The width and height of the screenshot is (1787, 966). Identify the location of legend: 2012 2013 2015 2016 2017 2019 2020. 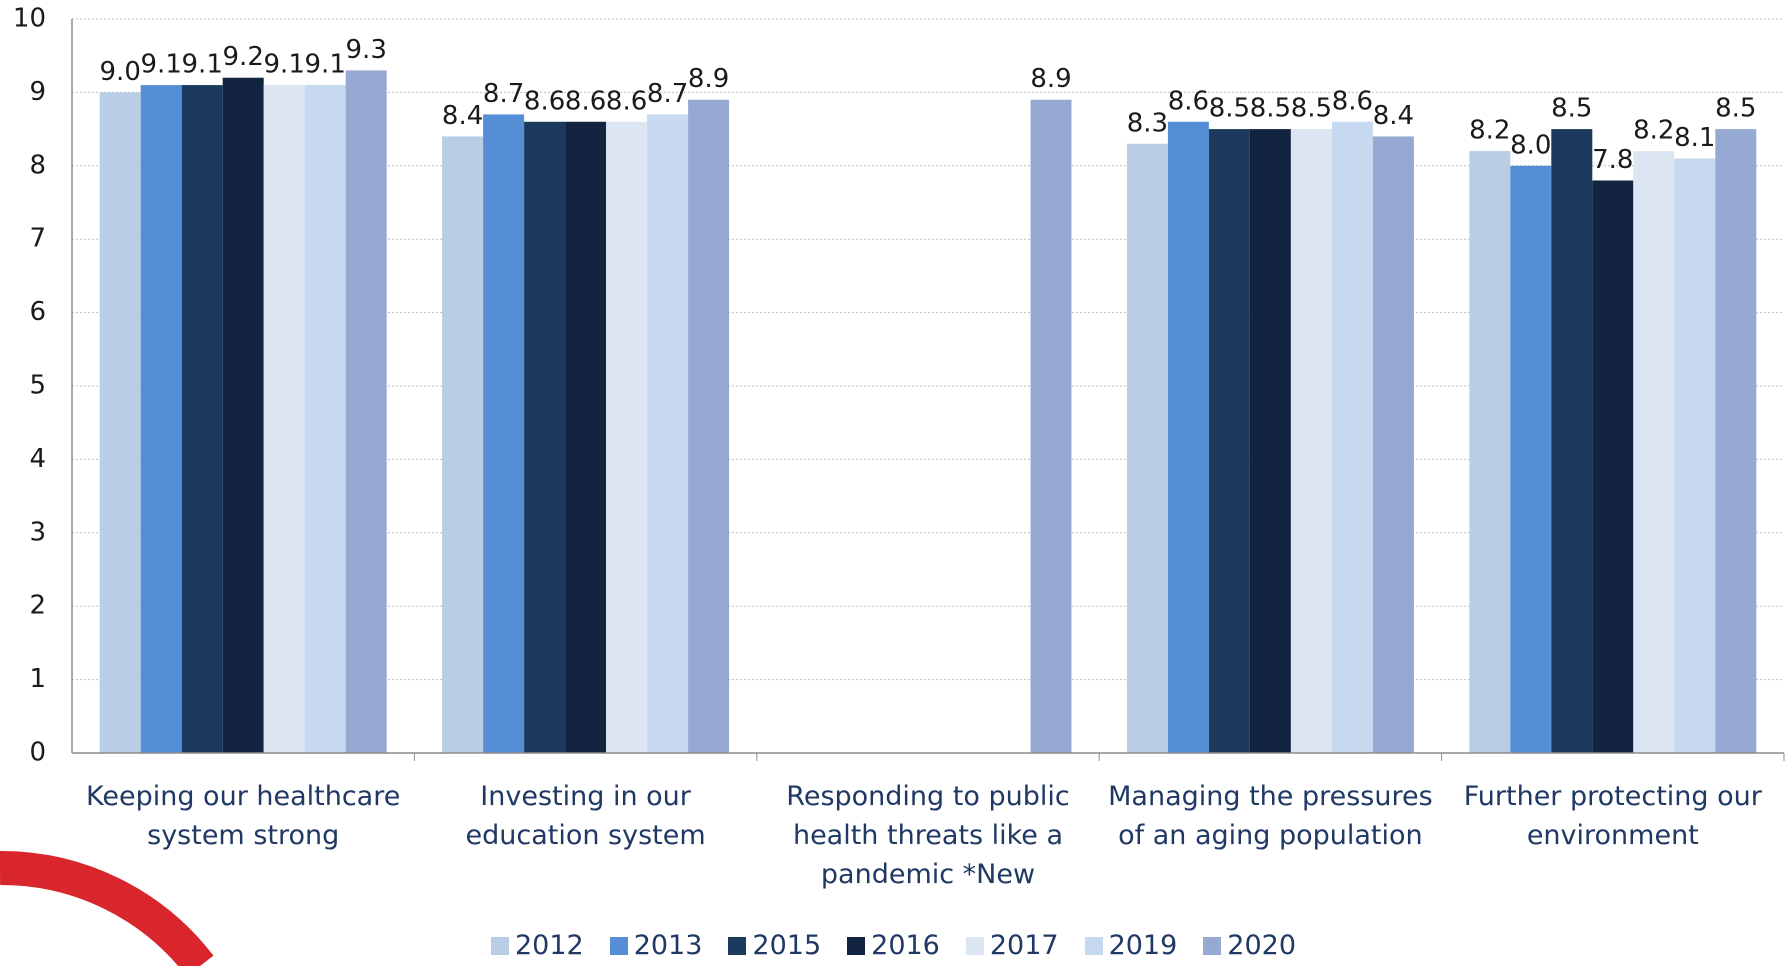
(893, 945).